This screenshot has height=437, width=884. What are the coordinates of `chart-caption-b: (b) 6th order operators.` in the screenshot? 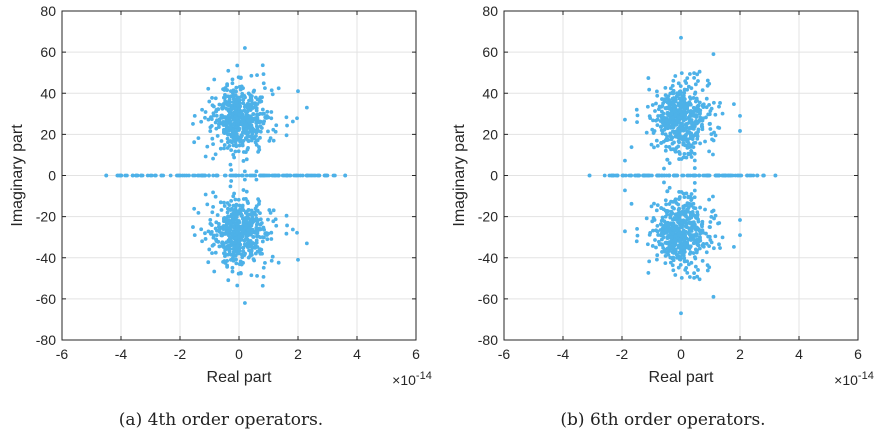 It's located at (663, 420).